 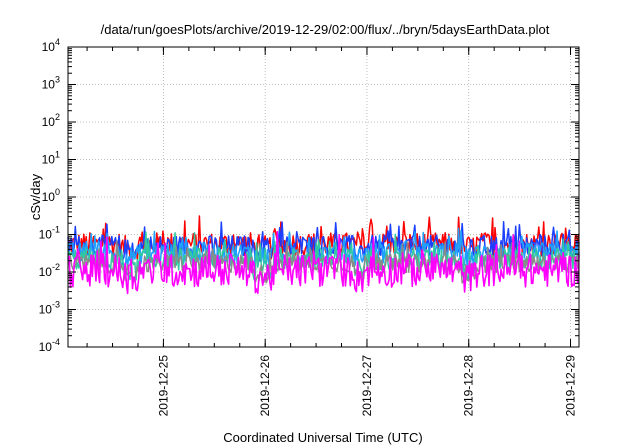 I want to click on y-tick-label: 10⁻³, so click(x=49, y=308).